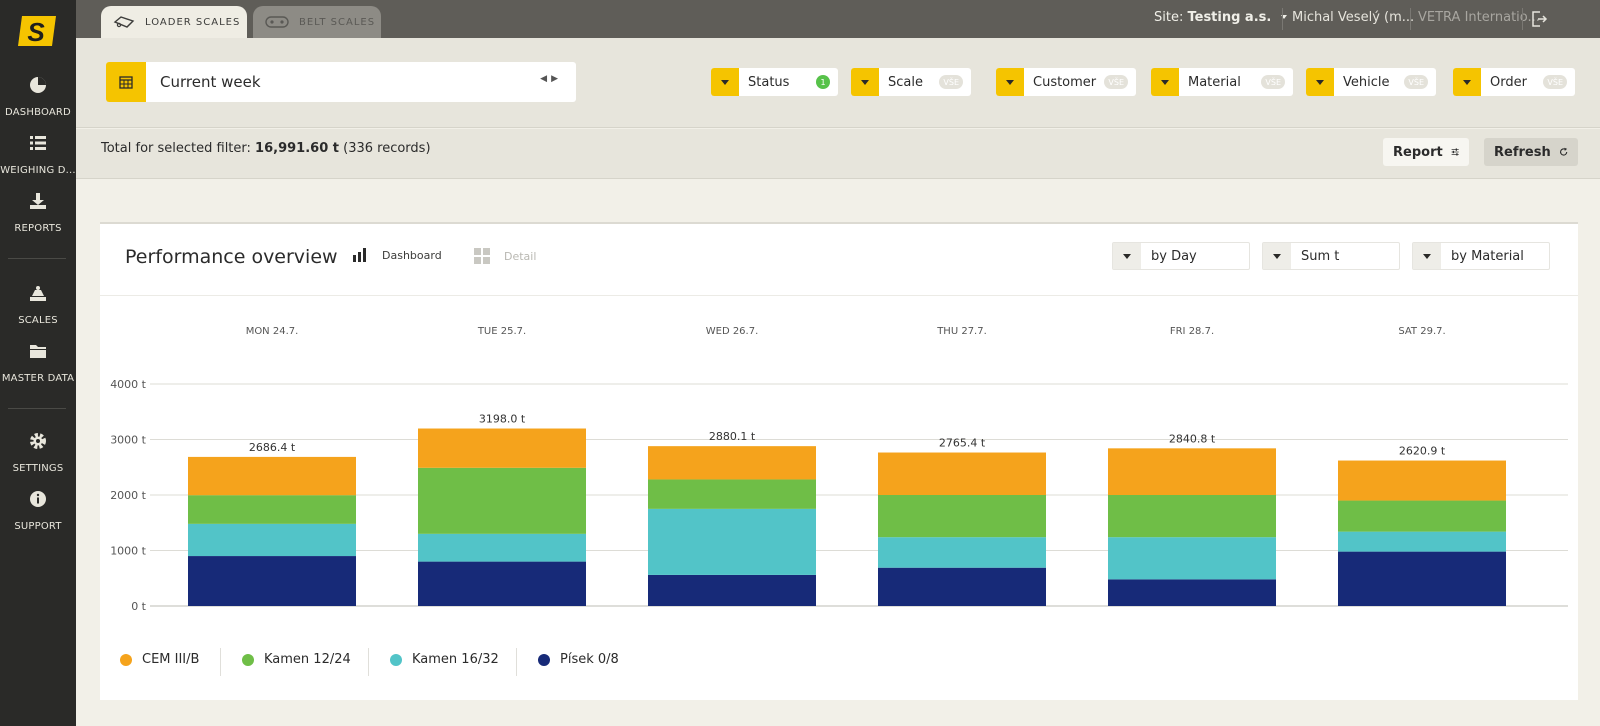 This screenshot has height=726, width=1600. What do you see at coordinates (1366, 82) in the screenshot?
I see `filter-label: Vehicle` at bounding box center [1366, 82].